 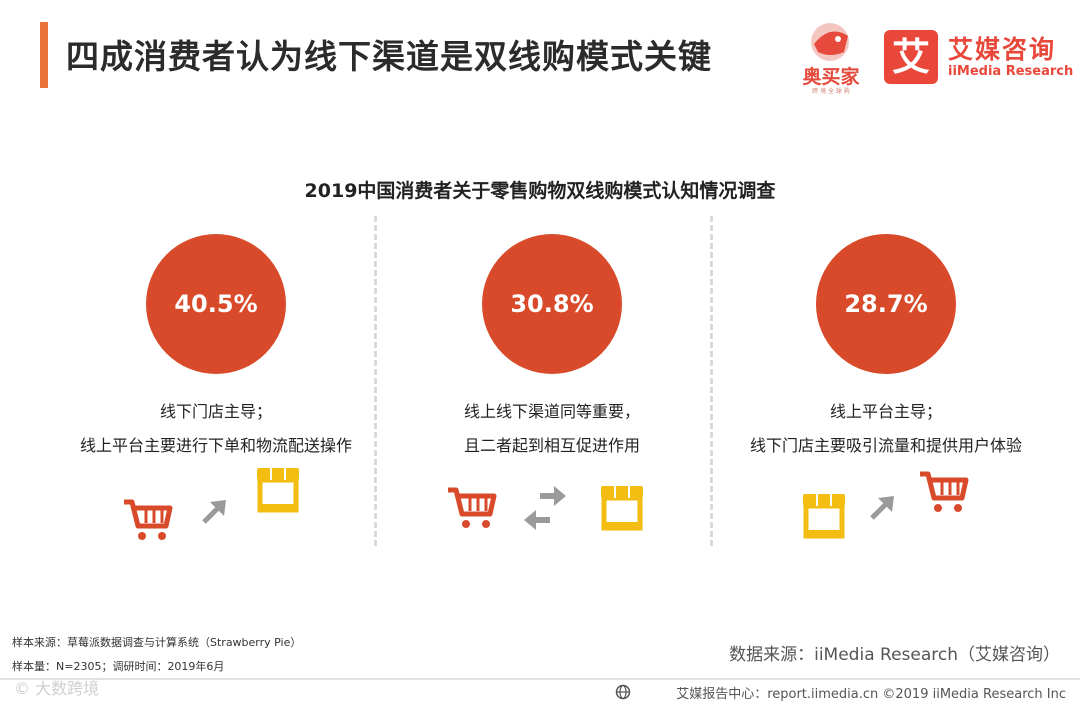 What do you see at coordinates (44, 55) in the screenshot?
I see `title-accent-bar` at bounding box center [44, 55].